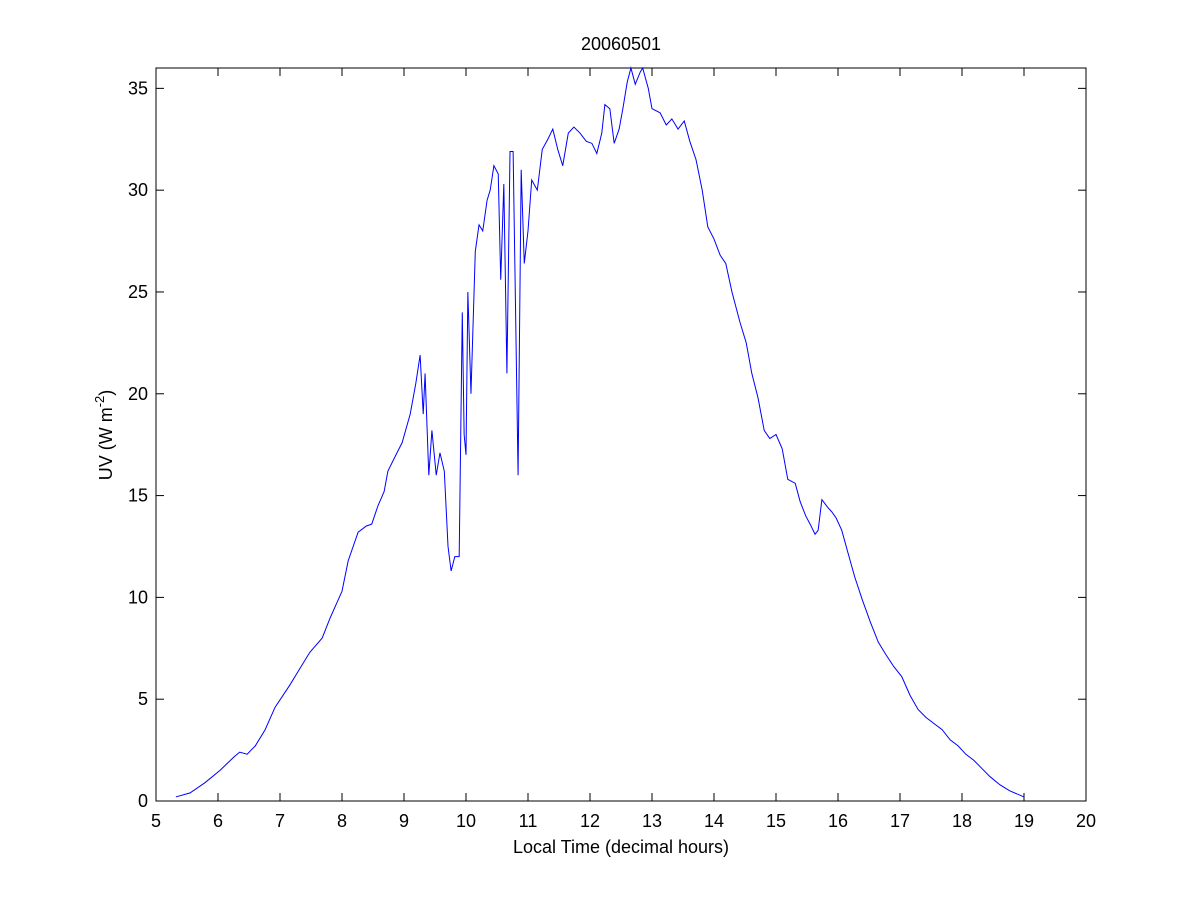  Describe the element at coordinates (652, 821) in the screenshot. I see `x-tick-label: 13` at that location.